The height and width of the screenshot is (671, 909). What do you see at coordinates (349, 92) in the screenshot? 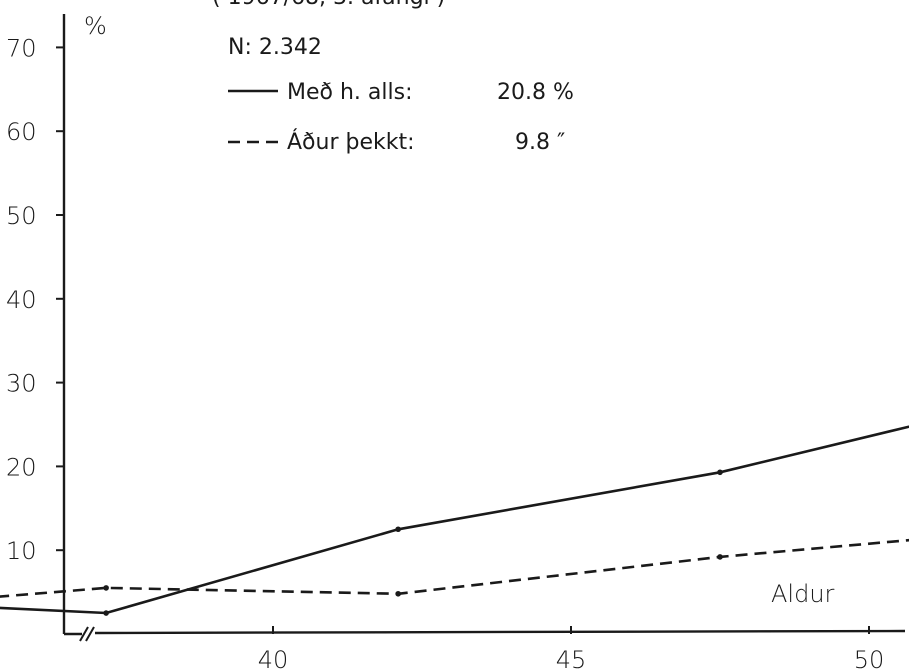
I see `legend-entry-label-1: Með h. alls:` at bounding box center [349, 92].